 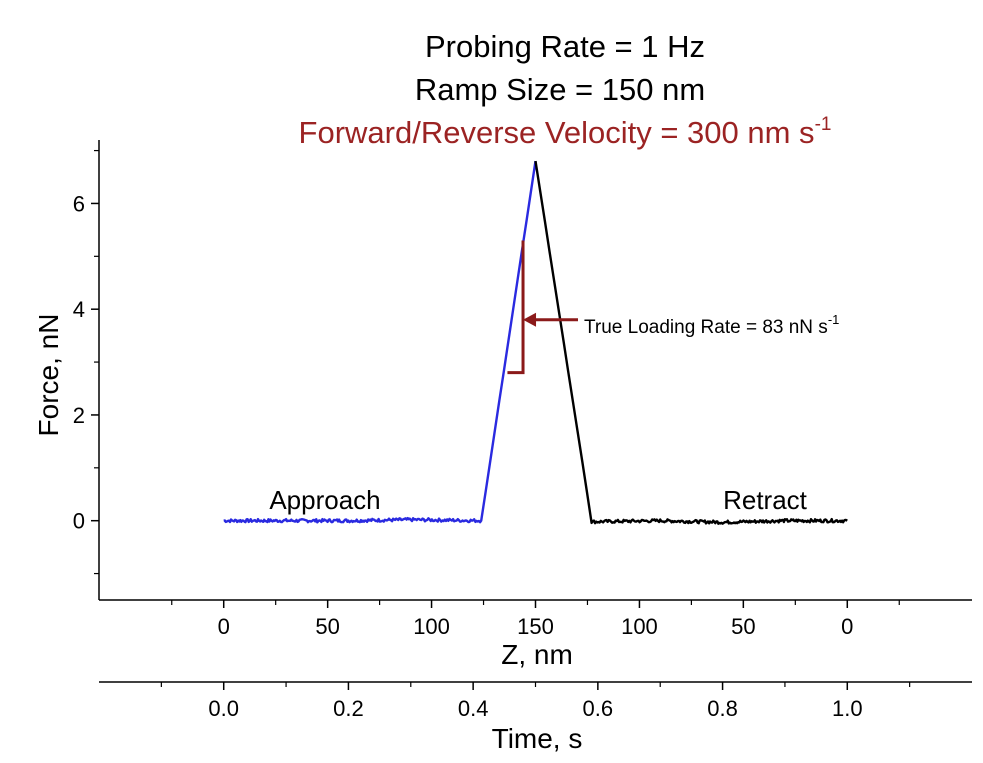 What do you see at coordinates (86, 362) in the screenshot?
I see `y-ticks: 0 2 4 6` at bounding box center [86, 362].